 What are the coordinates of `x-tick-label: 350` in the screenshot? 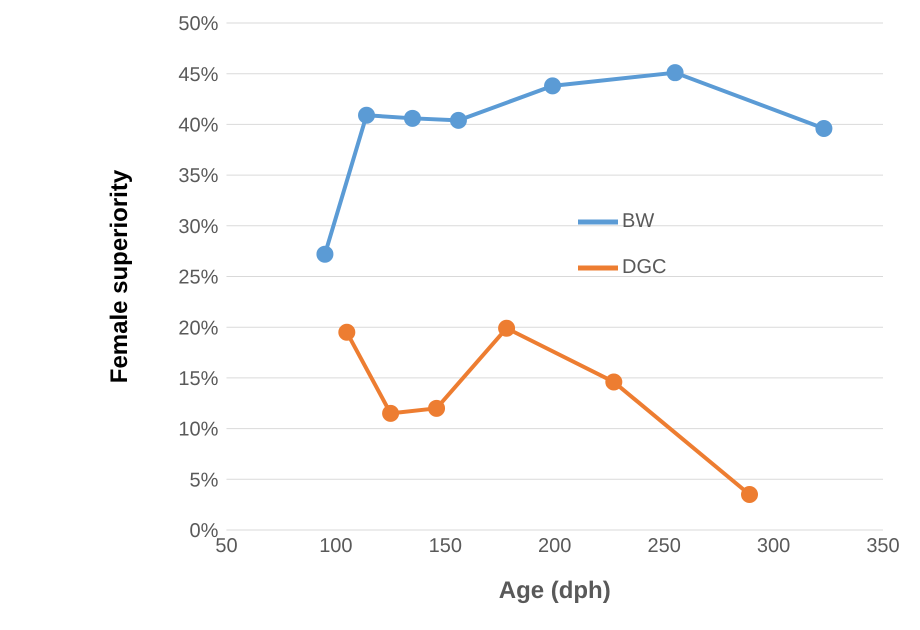 It's located at (883, 546).